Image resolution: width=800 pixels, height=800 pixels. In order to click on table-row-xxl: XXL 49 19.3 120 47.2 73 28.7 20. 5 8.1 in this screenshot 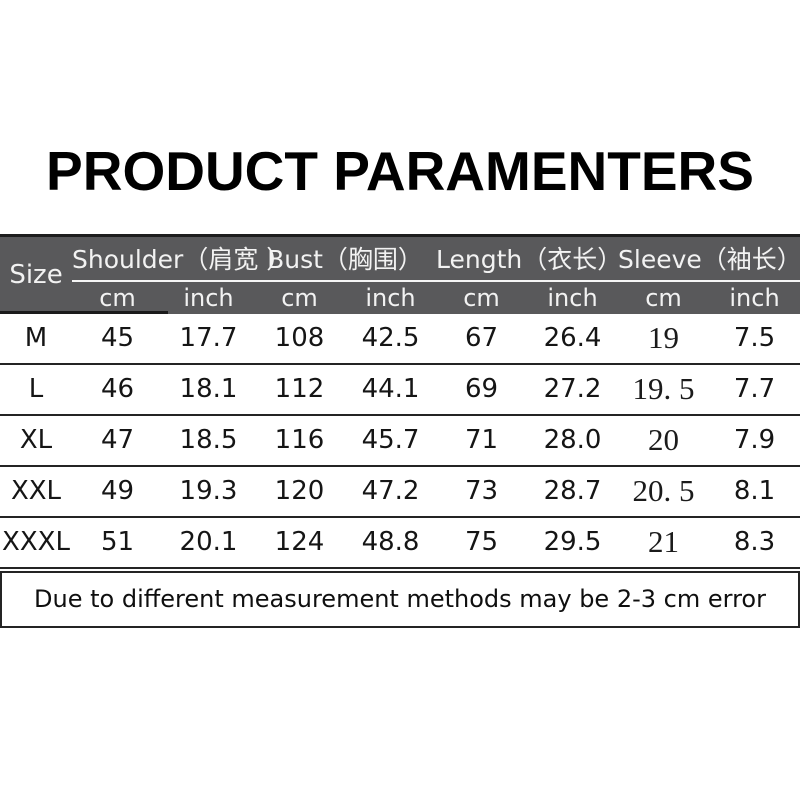, I will do `click(400, 491)`.